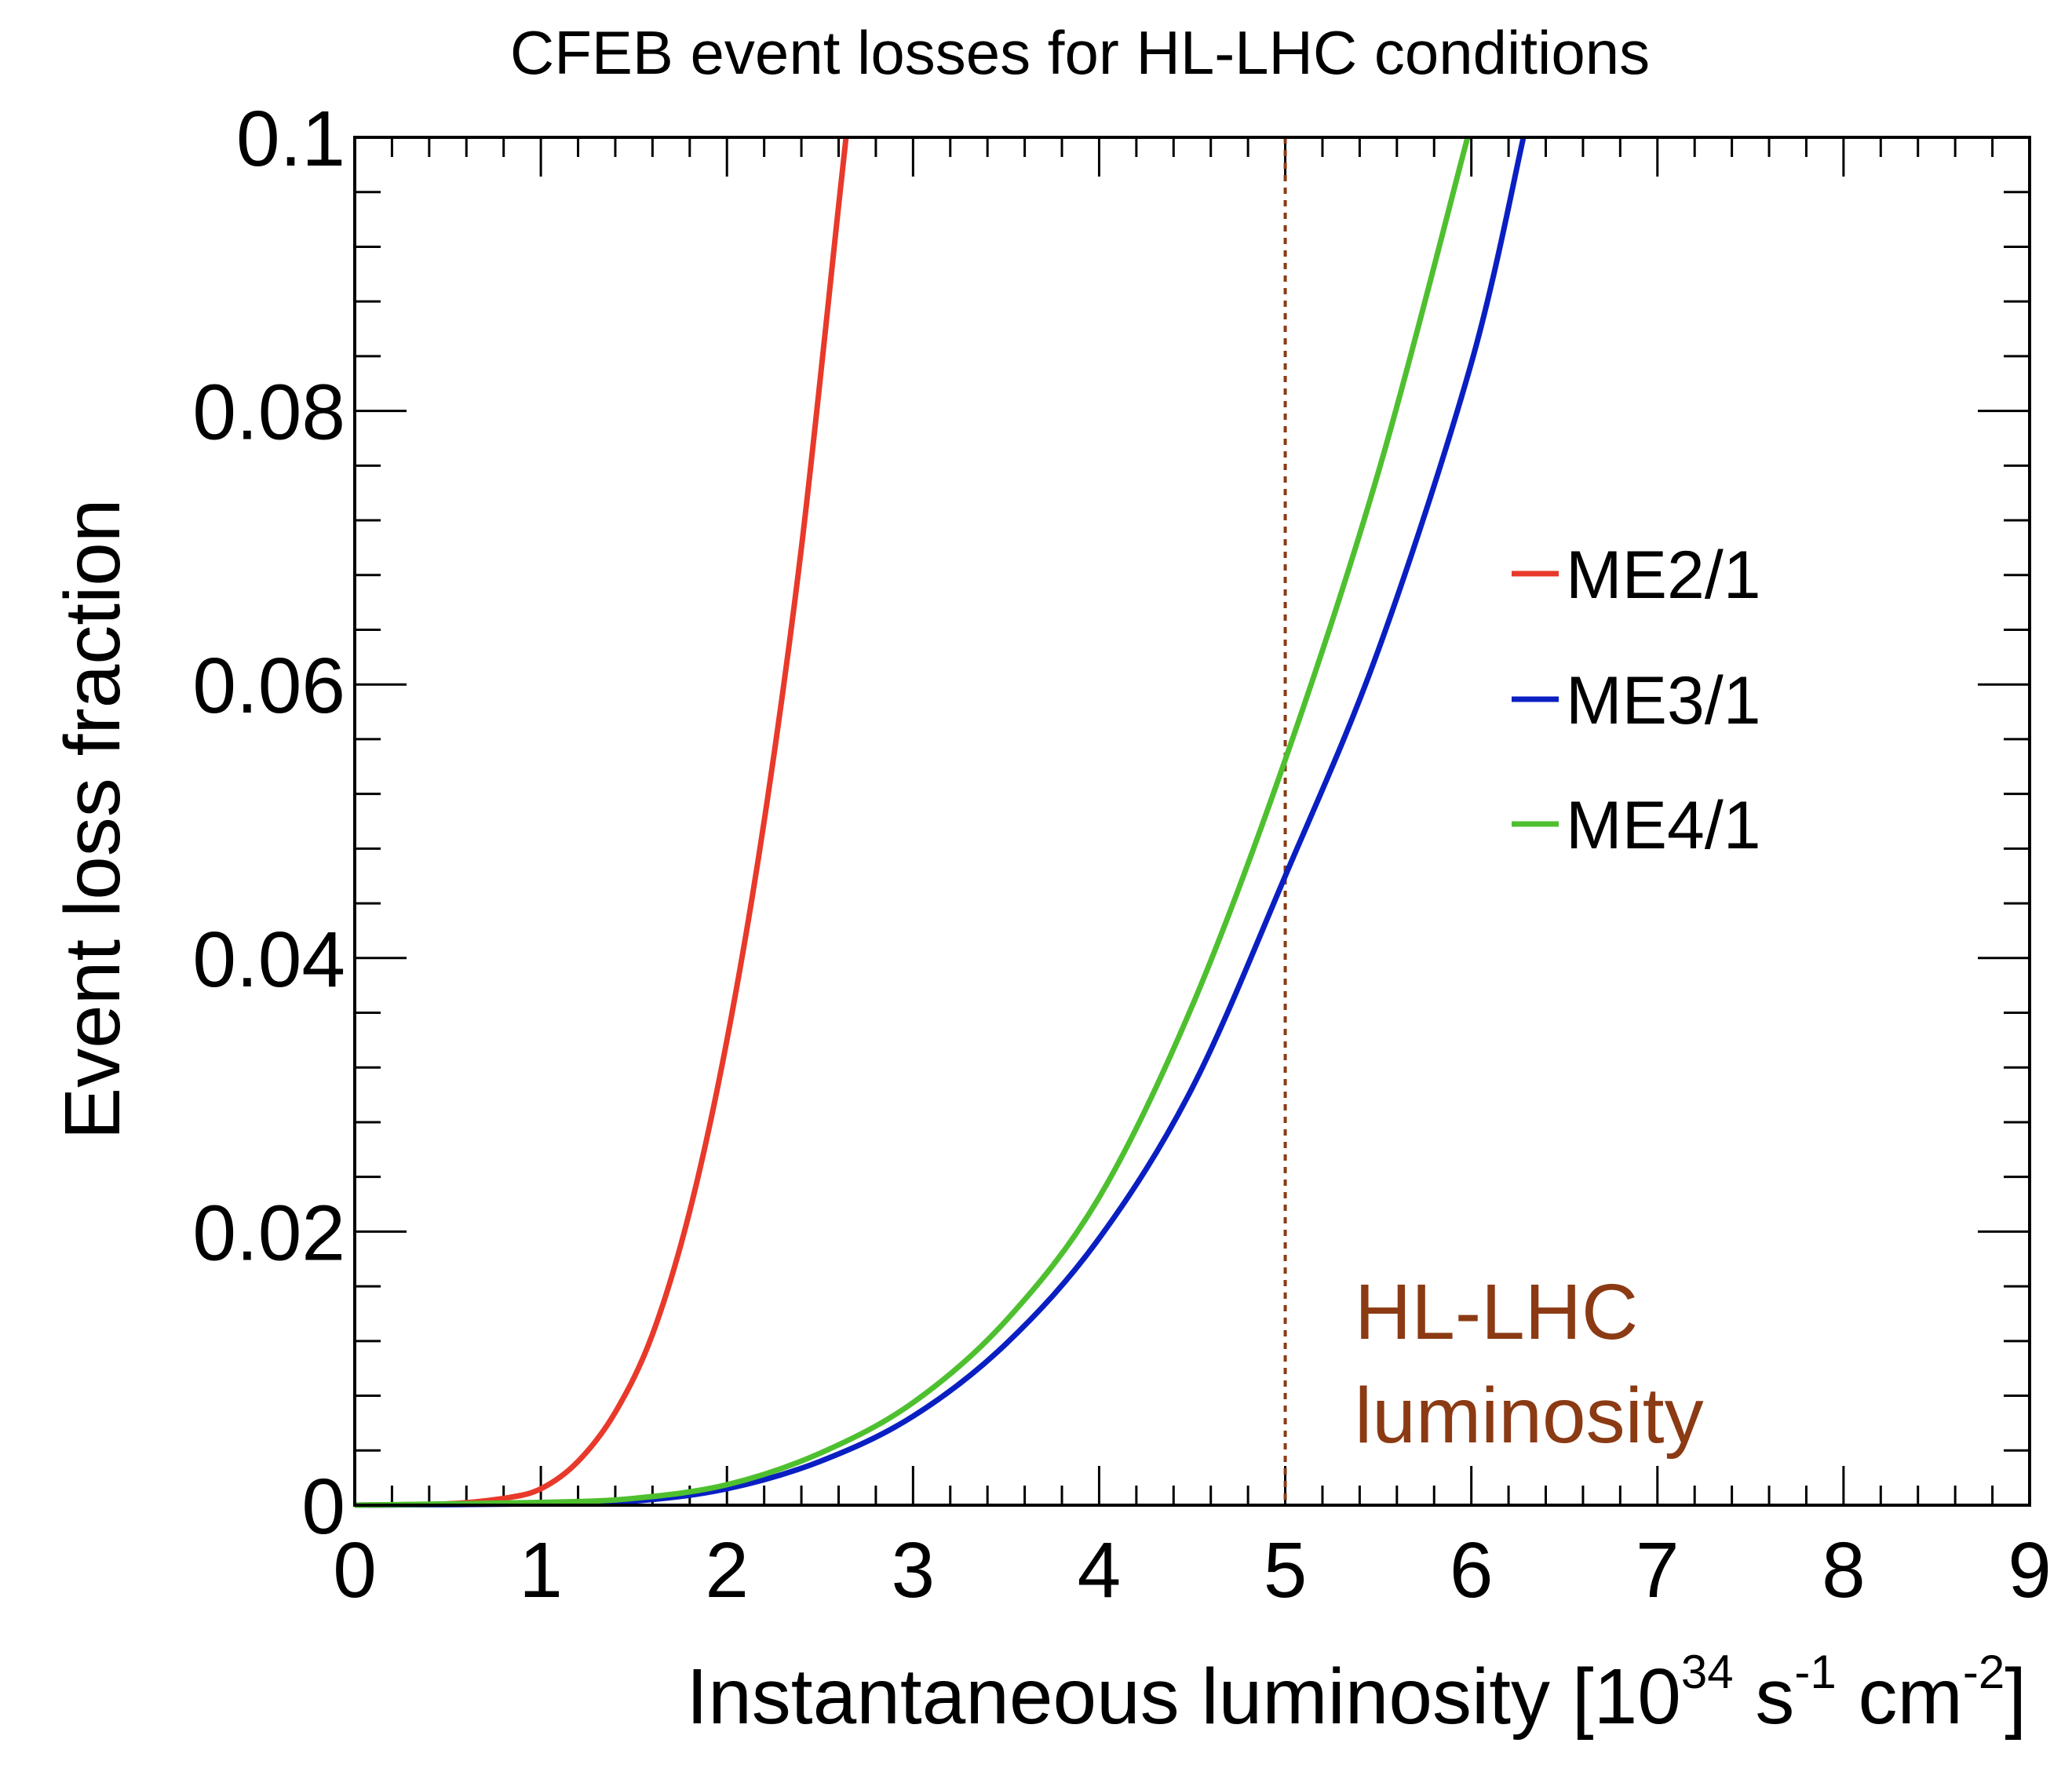  What do you see at coordinates (1663, 826) in the screenshot?
I see `legend-label-me4-1: ME4/1` at bounding box center [1663, 826].